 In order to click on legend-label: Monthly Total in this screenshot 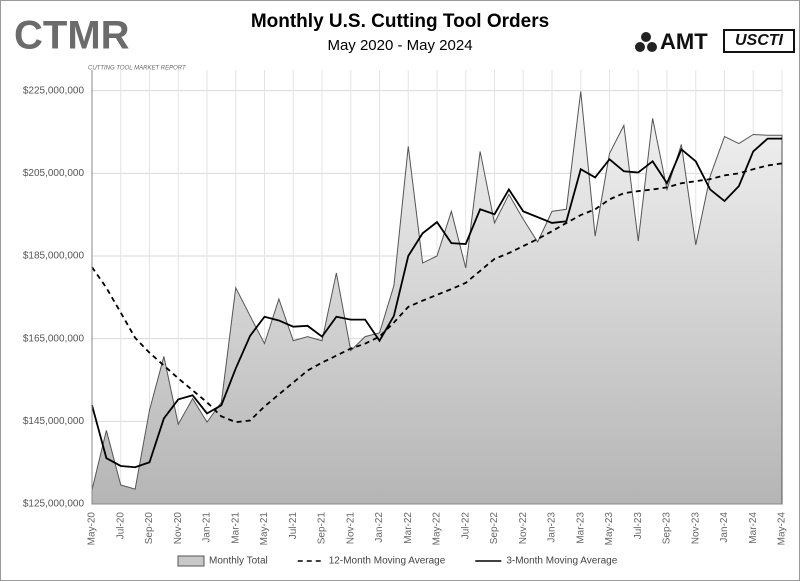, I will do `click(238, 561)`.